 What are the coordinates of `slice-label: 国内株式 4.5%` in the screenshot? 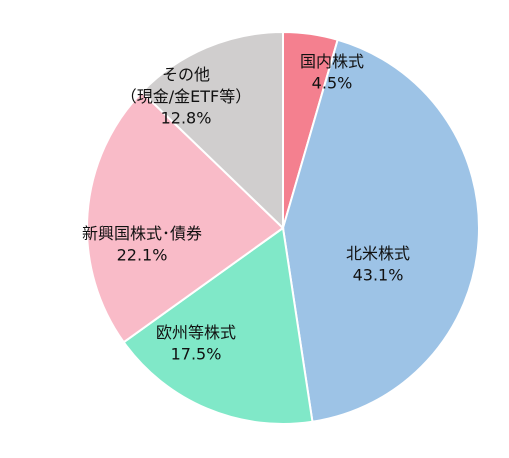 It's located at (332, 72).